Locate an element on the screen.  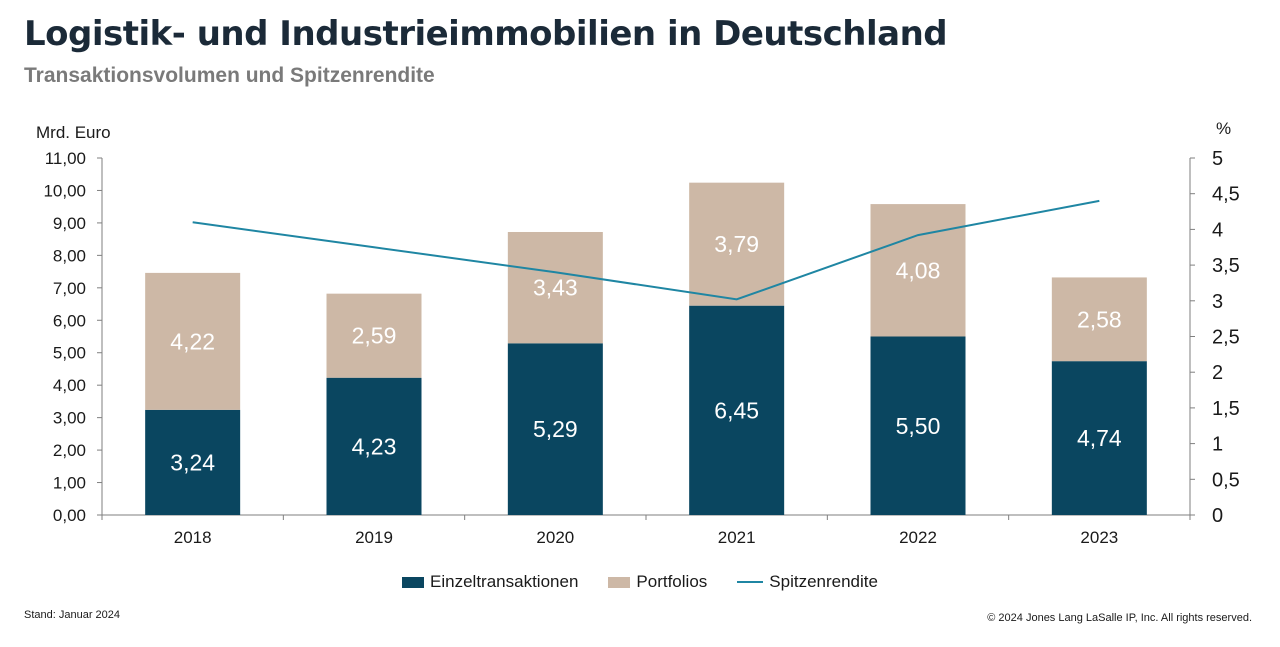
y-tick-label-right: 4,5 is located at coordinates (1226, 195).